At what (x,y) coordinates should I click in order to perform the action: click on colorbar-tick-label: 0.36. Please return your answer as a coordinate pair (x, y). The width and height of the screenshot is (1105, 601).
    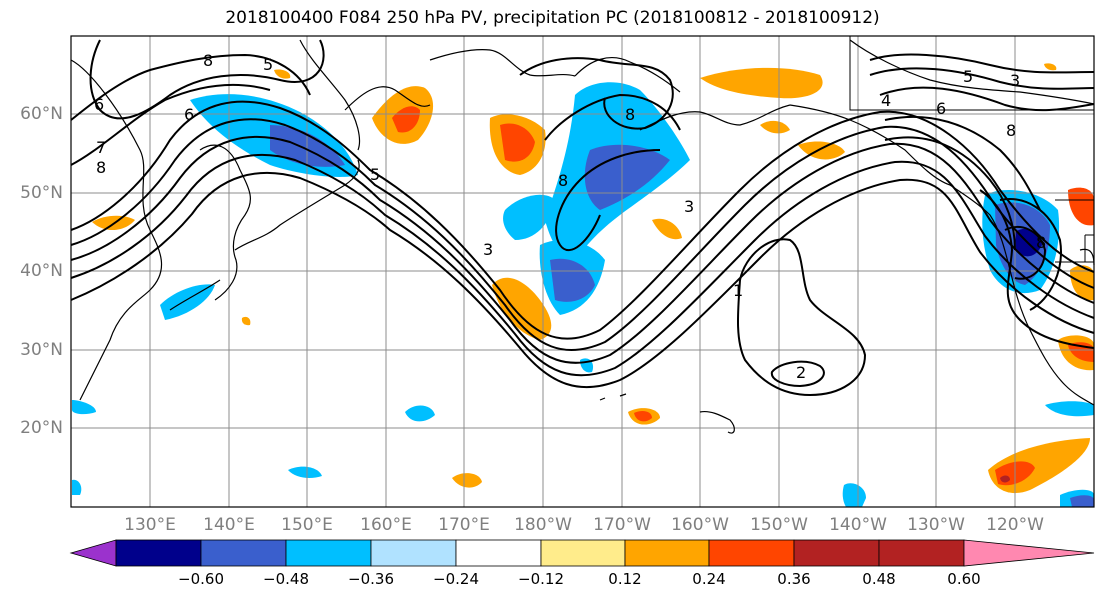
    Looking at the image, I should click on (794, 579).